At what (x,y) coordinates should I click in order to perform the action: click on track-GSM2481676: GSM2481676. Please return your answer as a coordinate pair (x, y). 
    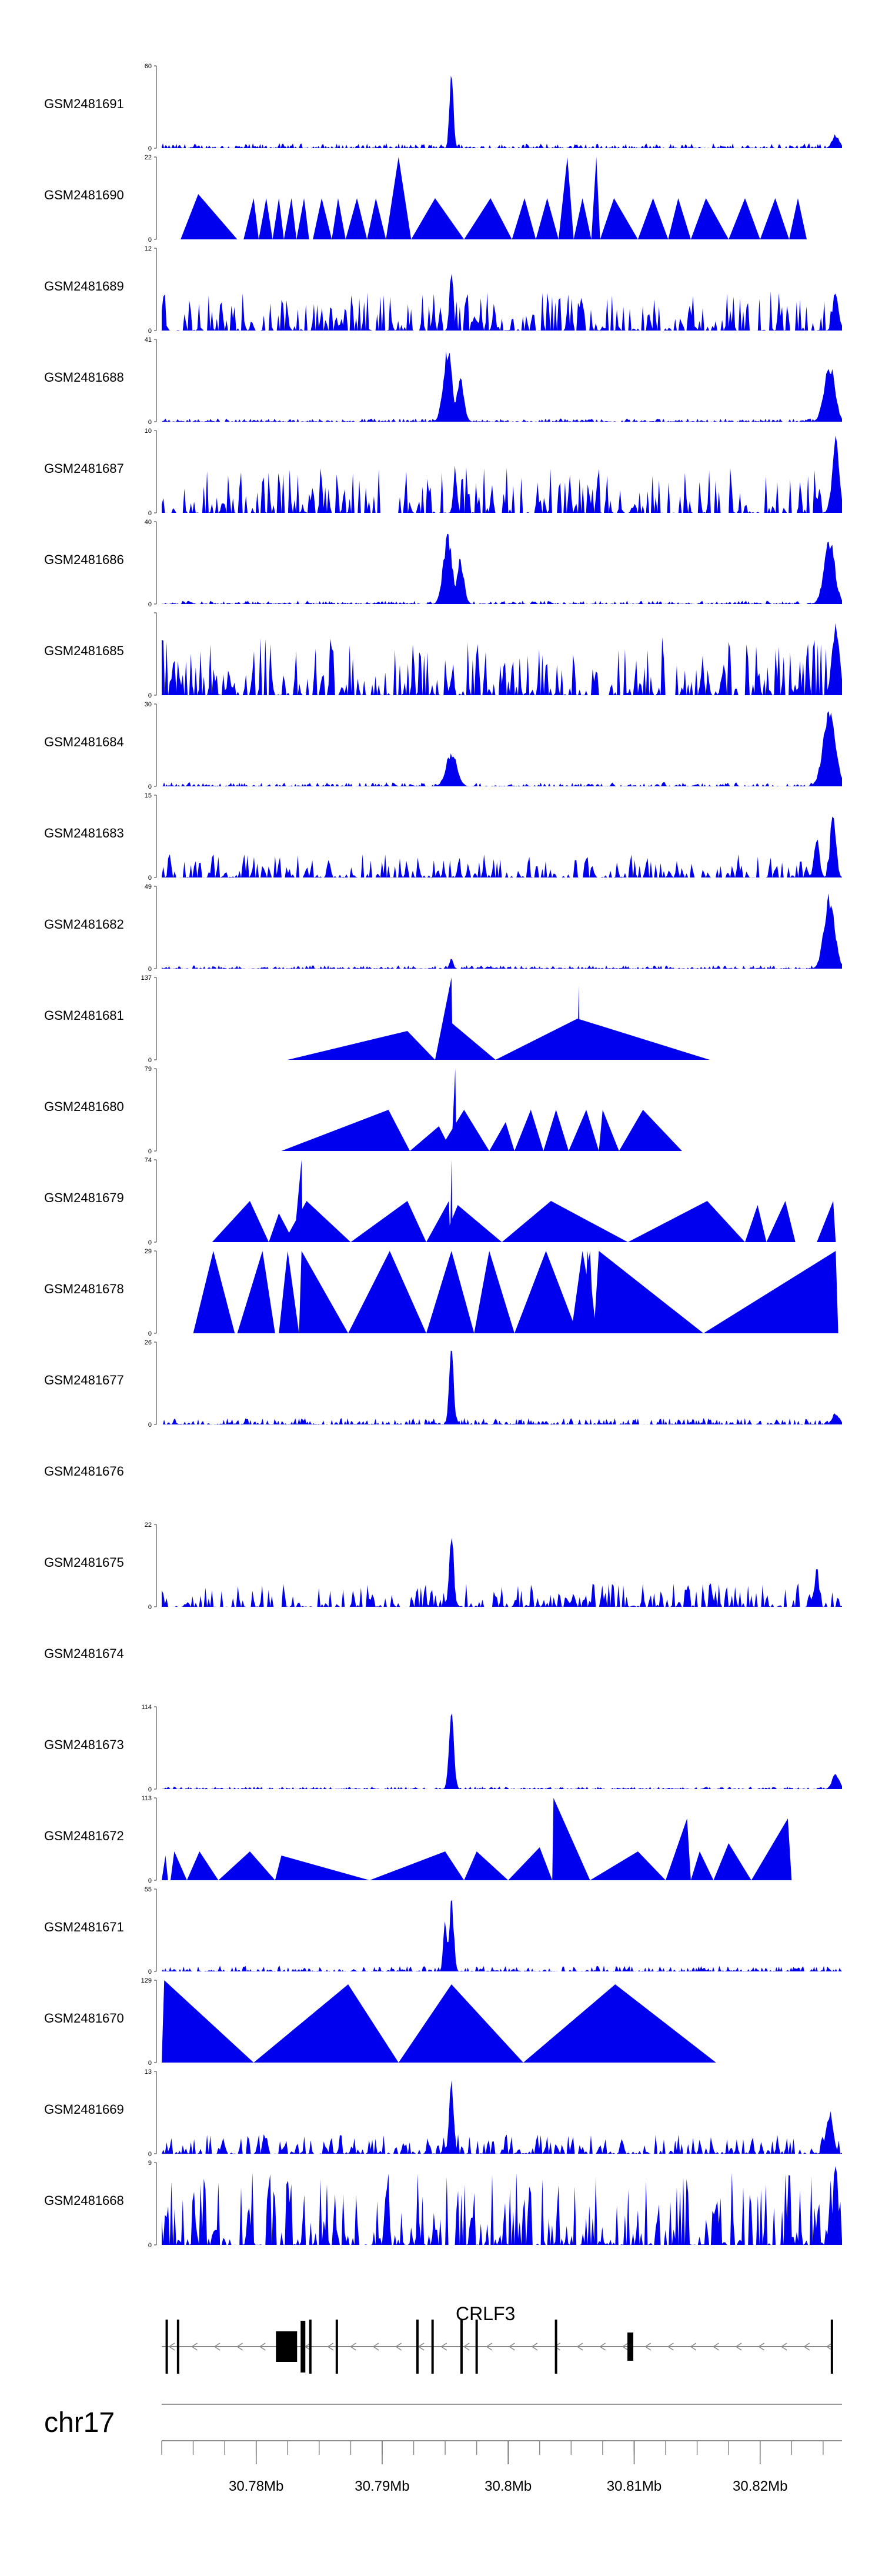
    Looking at the image, I should click on (84, 1471).